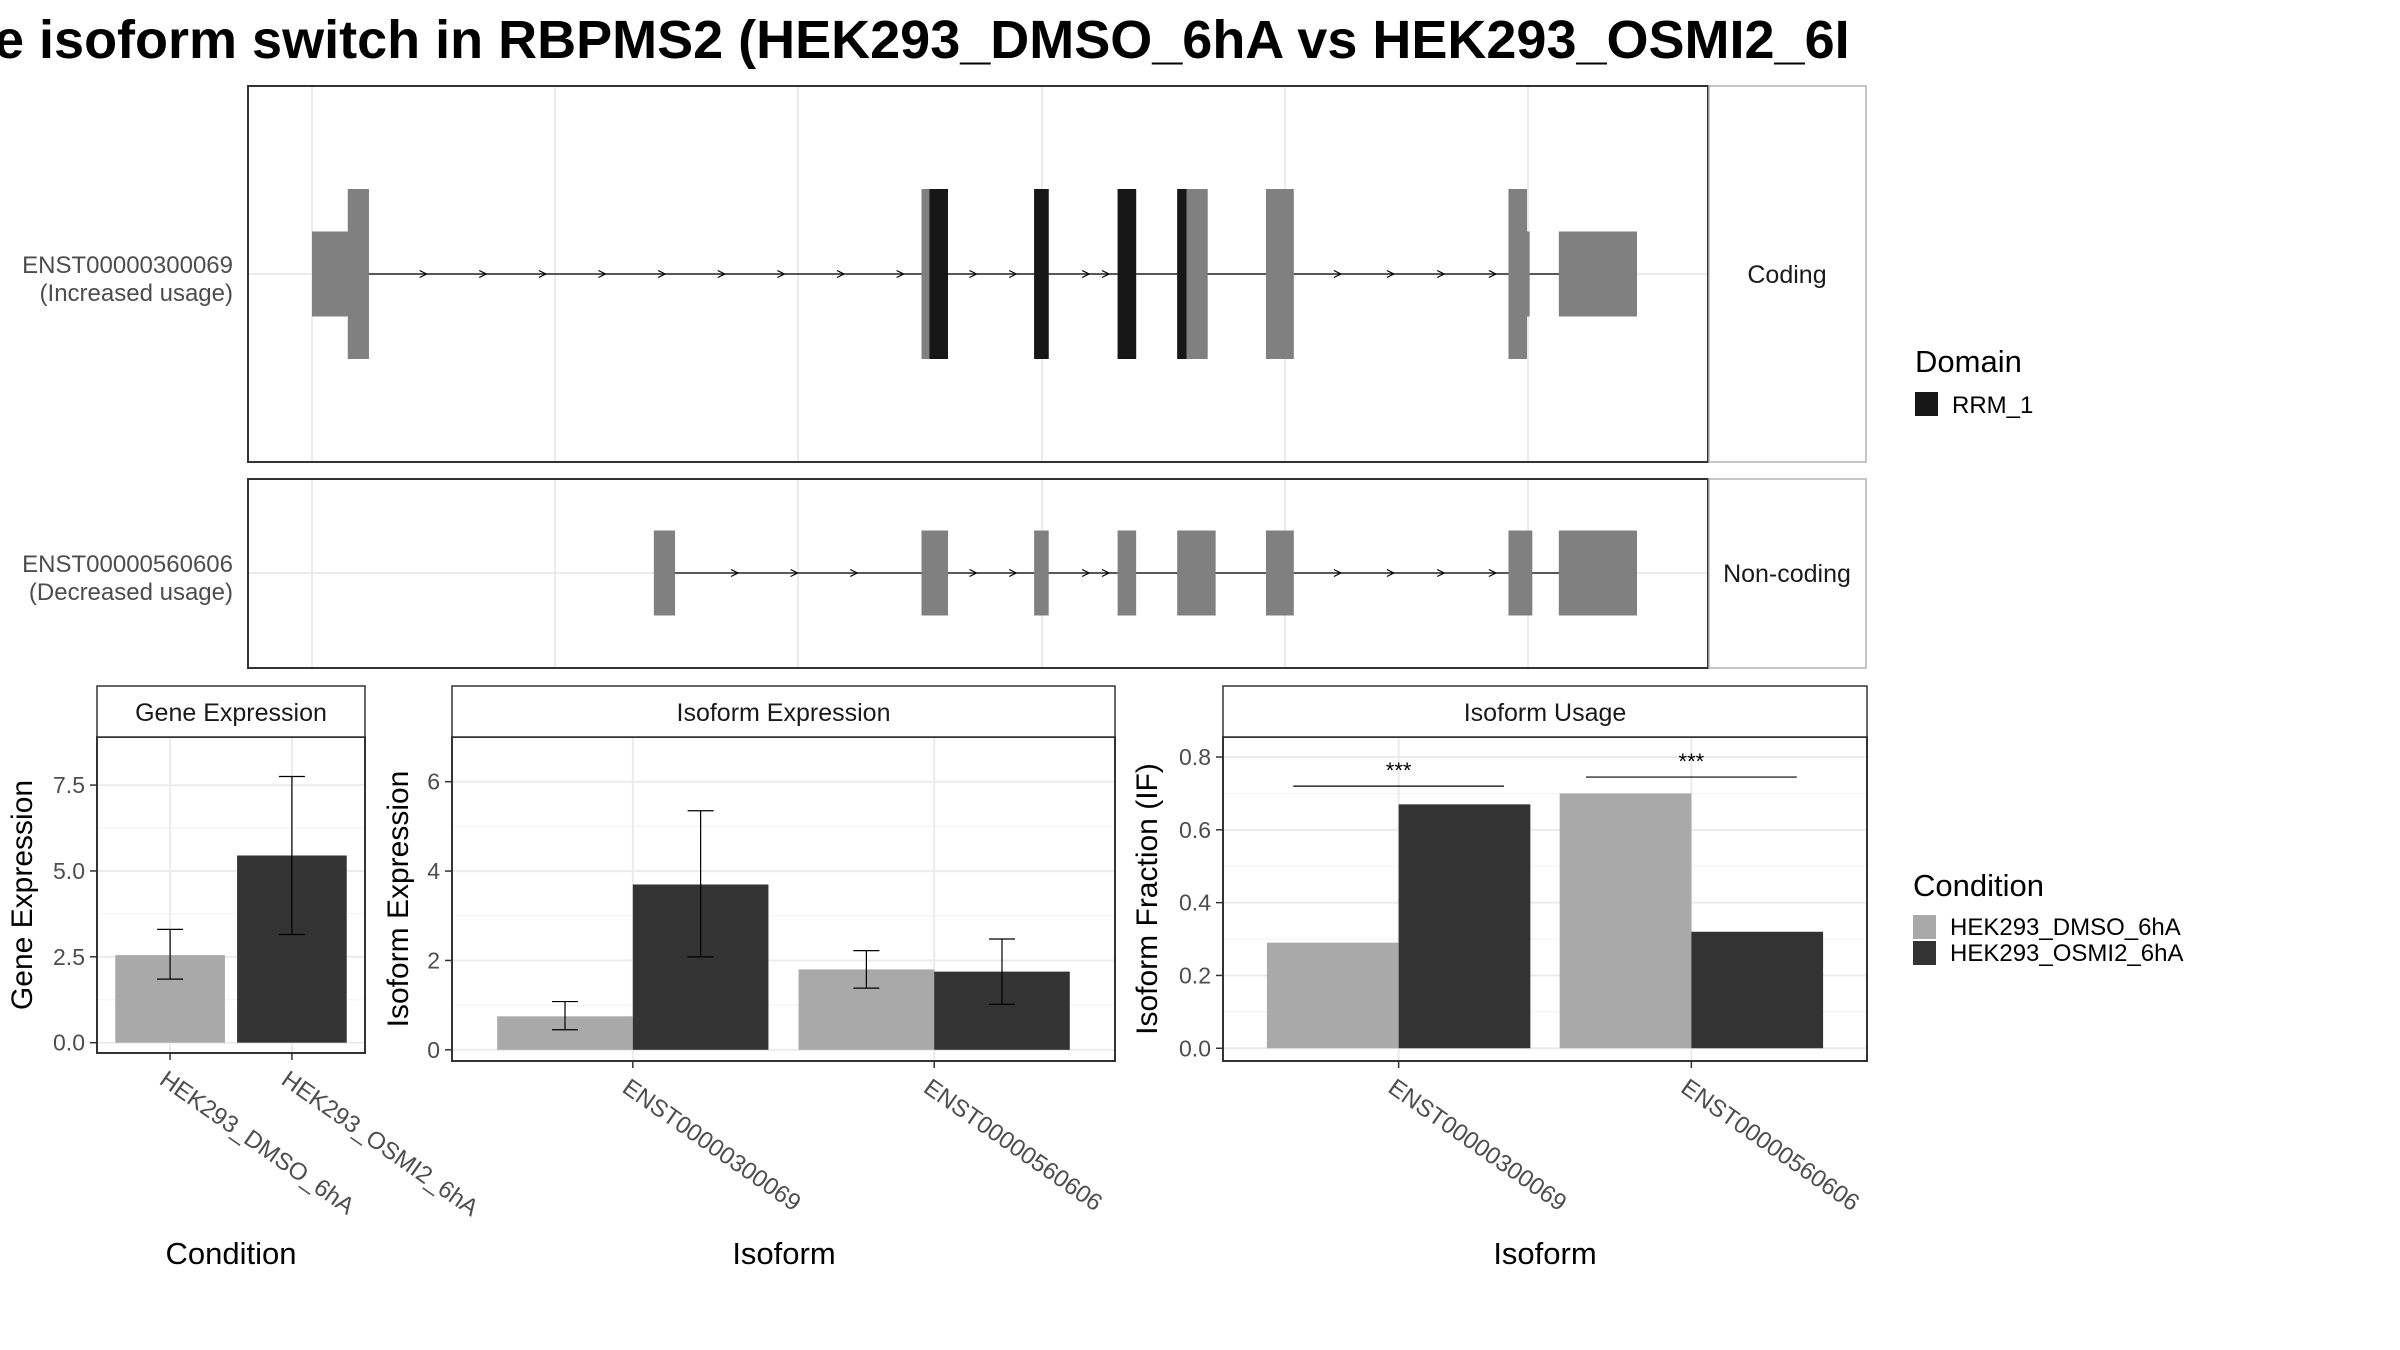  I want to click on y-tick-label: 2.5, so click(69, 957).